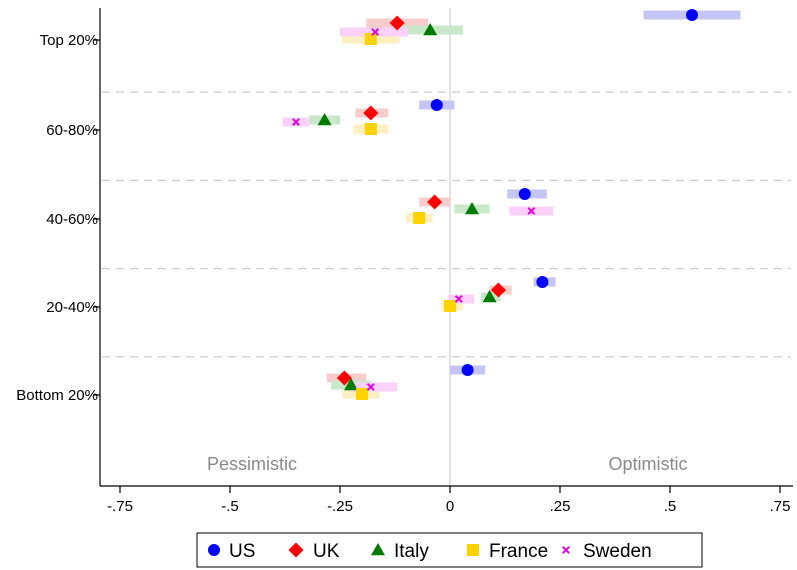 The width and height of the screenshot is (797, 570). I want to click on series-france-points, so click(406, 216).